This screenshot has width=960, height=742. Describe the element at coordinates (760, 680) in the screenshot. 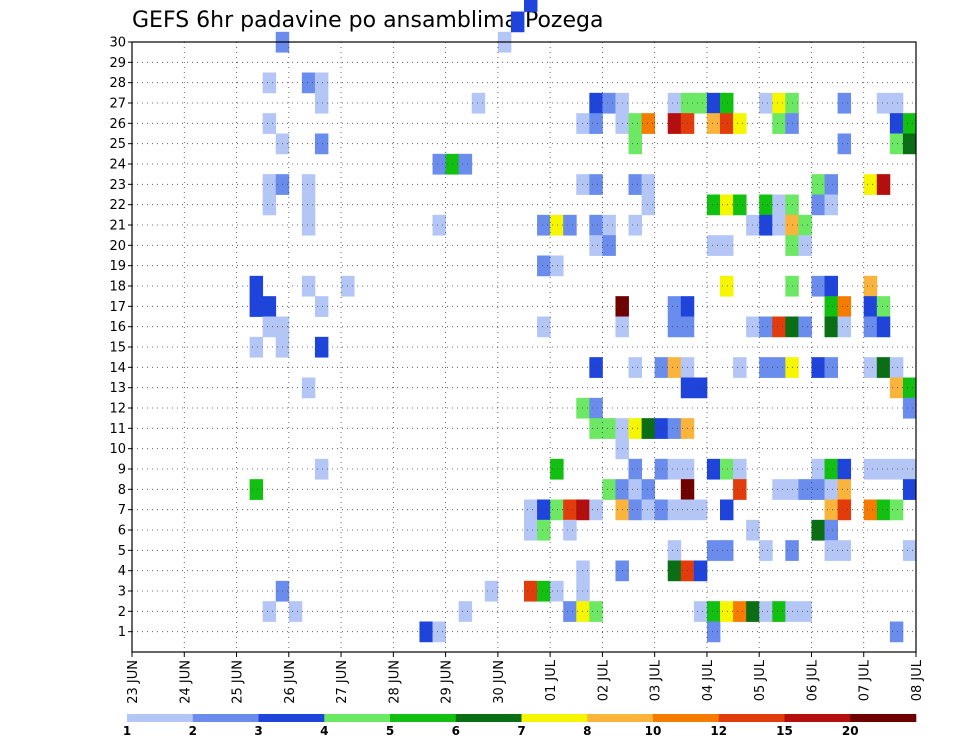

I see `x-tick-label: 05 JUL` at that location.